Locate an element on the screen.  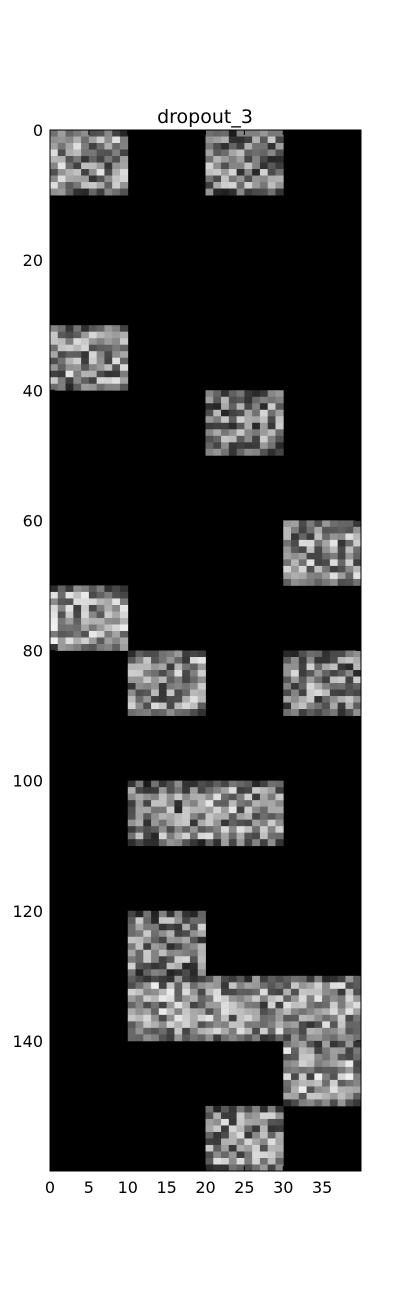
feature-map-tile is located at coordinates (322, 1073).